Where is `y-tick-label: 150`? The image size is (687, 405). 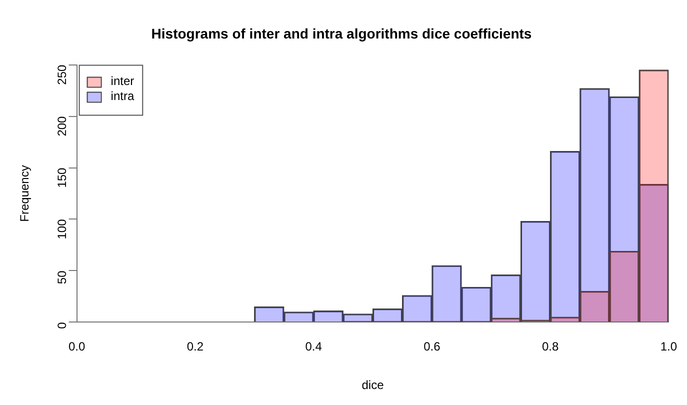 y-tick-label: 150 is located at coordinates (62, 177).